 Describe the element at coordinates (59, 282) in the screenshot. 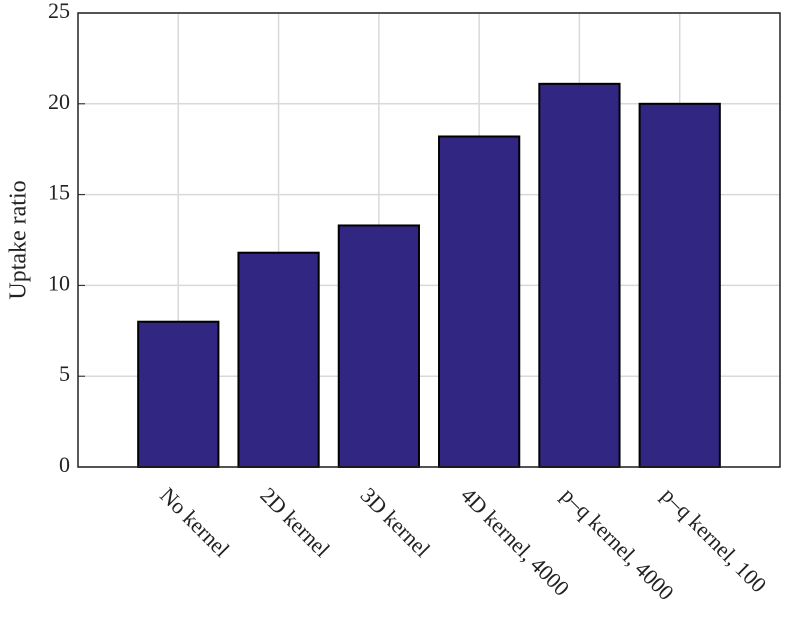

I see `y-tick-label: 10` at that location.